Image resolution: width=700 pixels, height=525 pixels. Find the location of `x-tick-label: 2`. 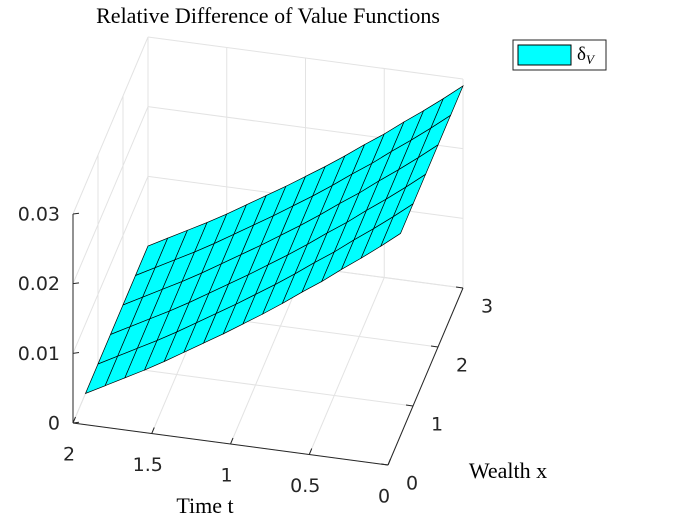

x-tick-label: 2 is located at coordinates (462, 366).